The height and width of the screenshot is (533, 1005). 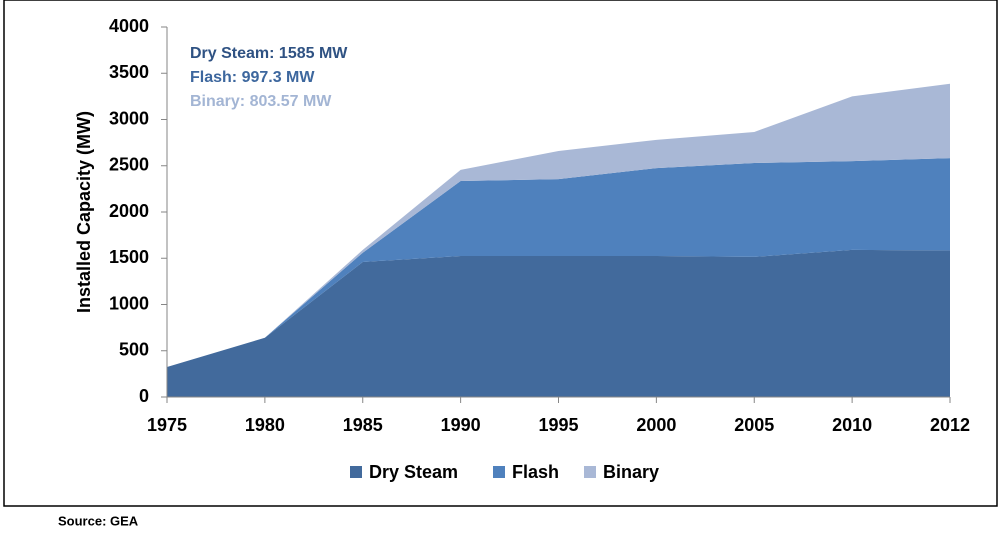 I want to click on source: Source: GEA, so click(x=98, y=520).